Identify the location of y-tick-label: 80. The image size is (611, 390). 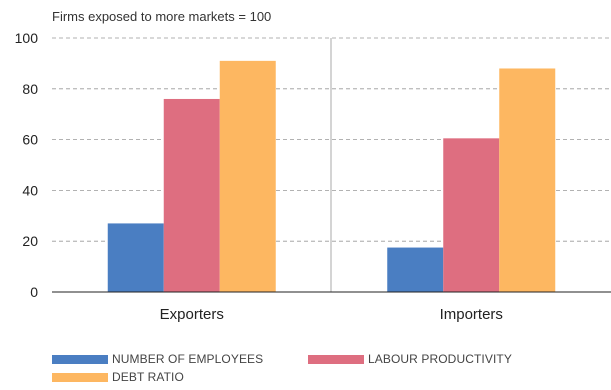
(30, 89).